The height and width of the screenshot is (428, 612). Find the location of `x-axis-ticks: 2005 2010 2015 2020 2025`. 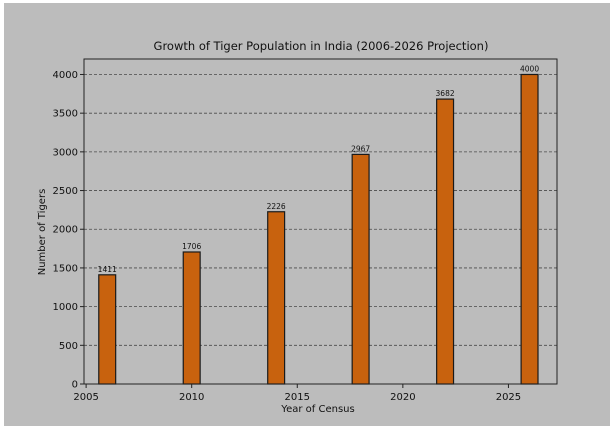

x-axis-ticks: 2005 2010 2015 2020 2025 is located at coordinates (297, 393).